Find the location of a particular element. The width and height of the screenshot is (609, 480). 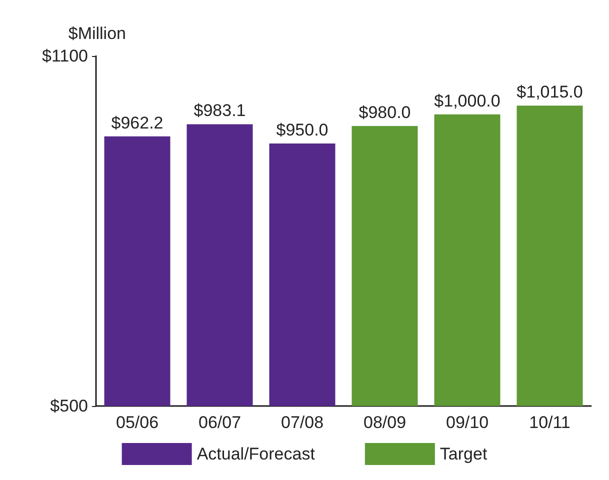

data-label: $980.0 is located at coordinates (384, 112).